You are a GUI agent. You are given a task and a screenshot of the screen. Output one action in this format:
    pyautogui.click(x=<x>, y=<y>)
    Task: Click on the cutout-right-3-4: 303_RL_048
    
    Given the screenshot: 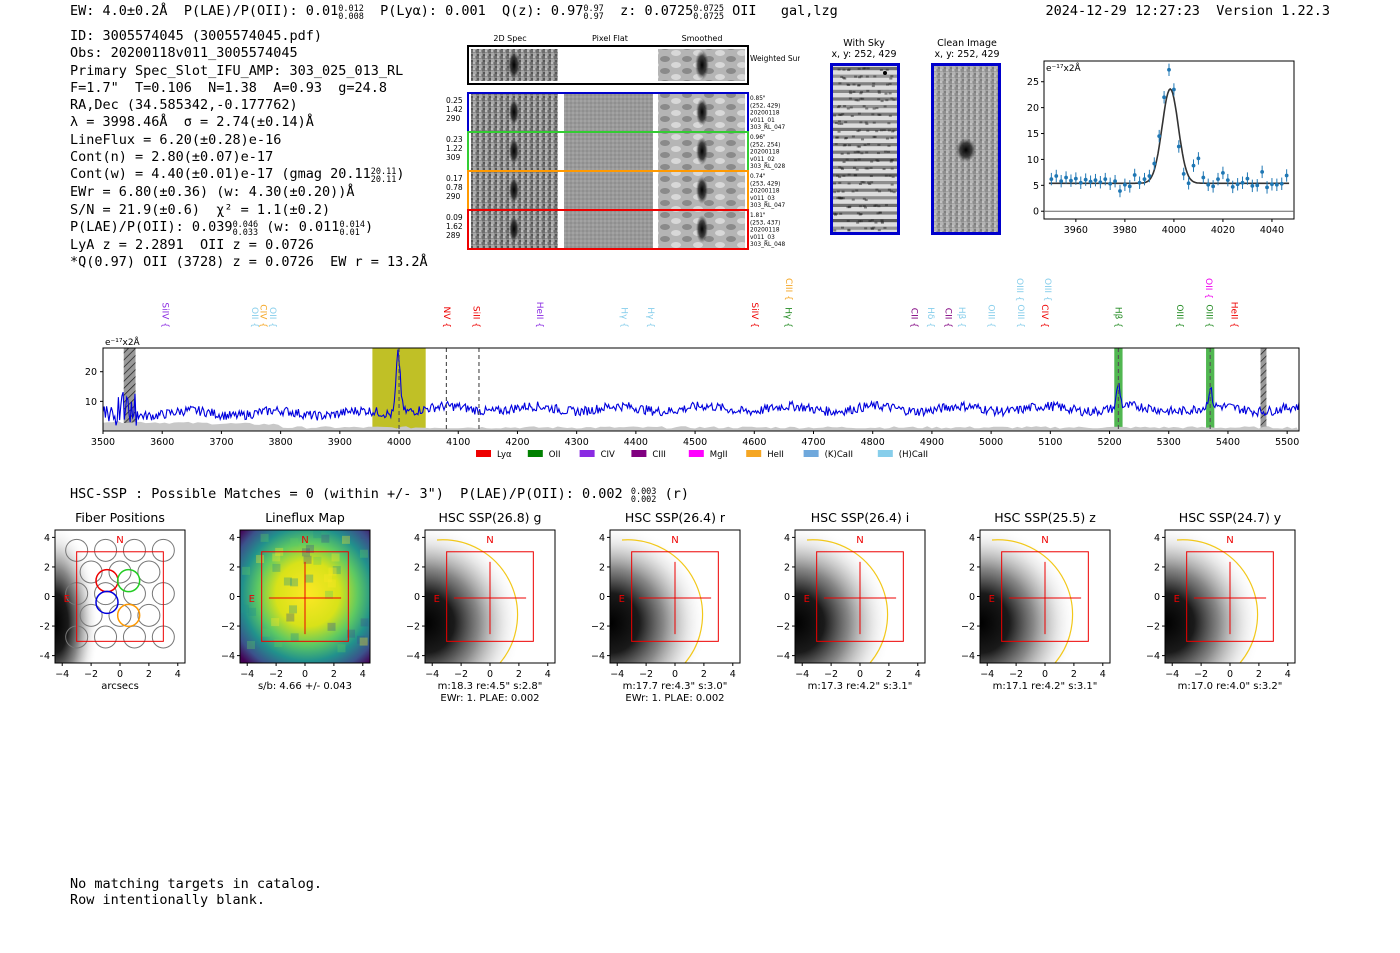 What is the action you would take?
    pyautogui.click(x=767, y=245)
    